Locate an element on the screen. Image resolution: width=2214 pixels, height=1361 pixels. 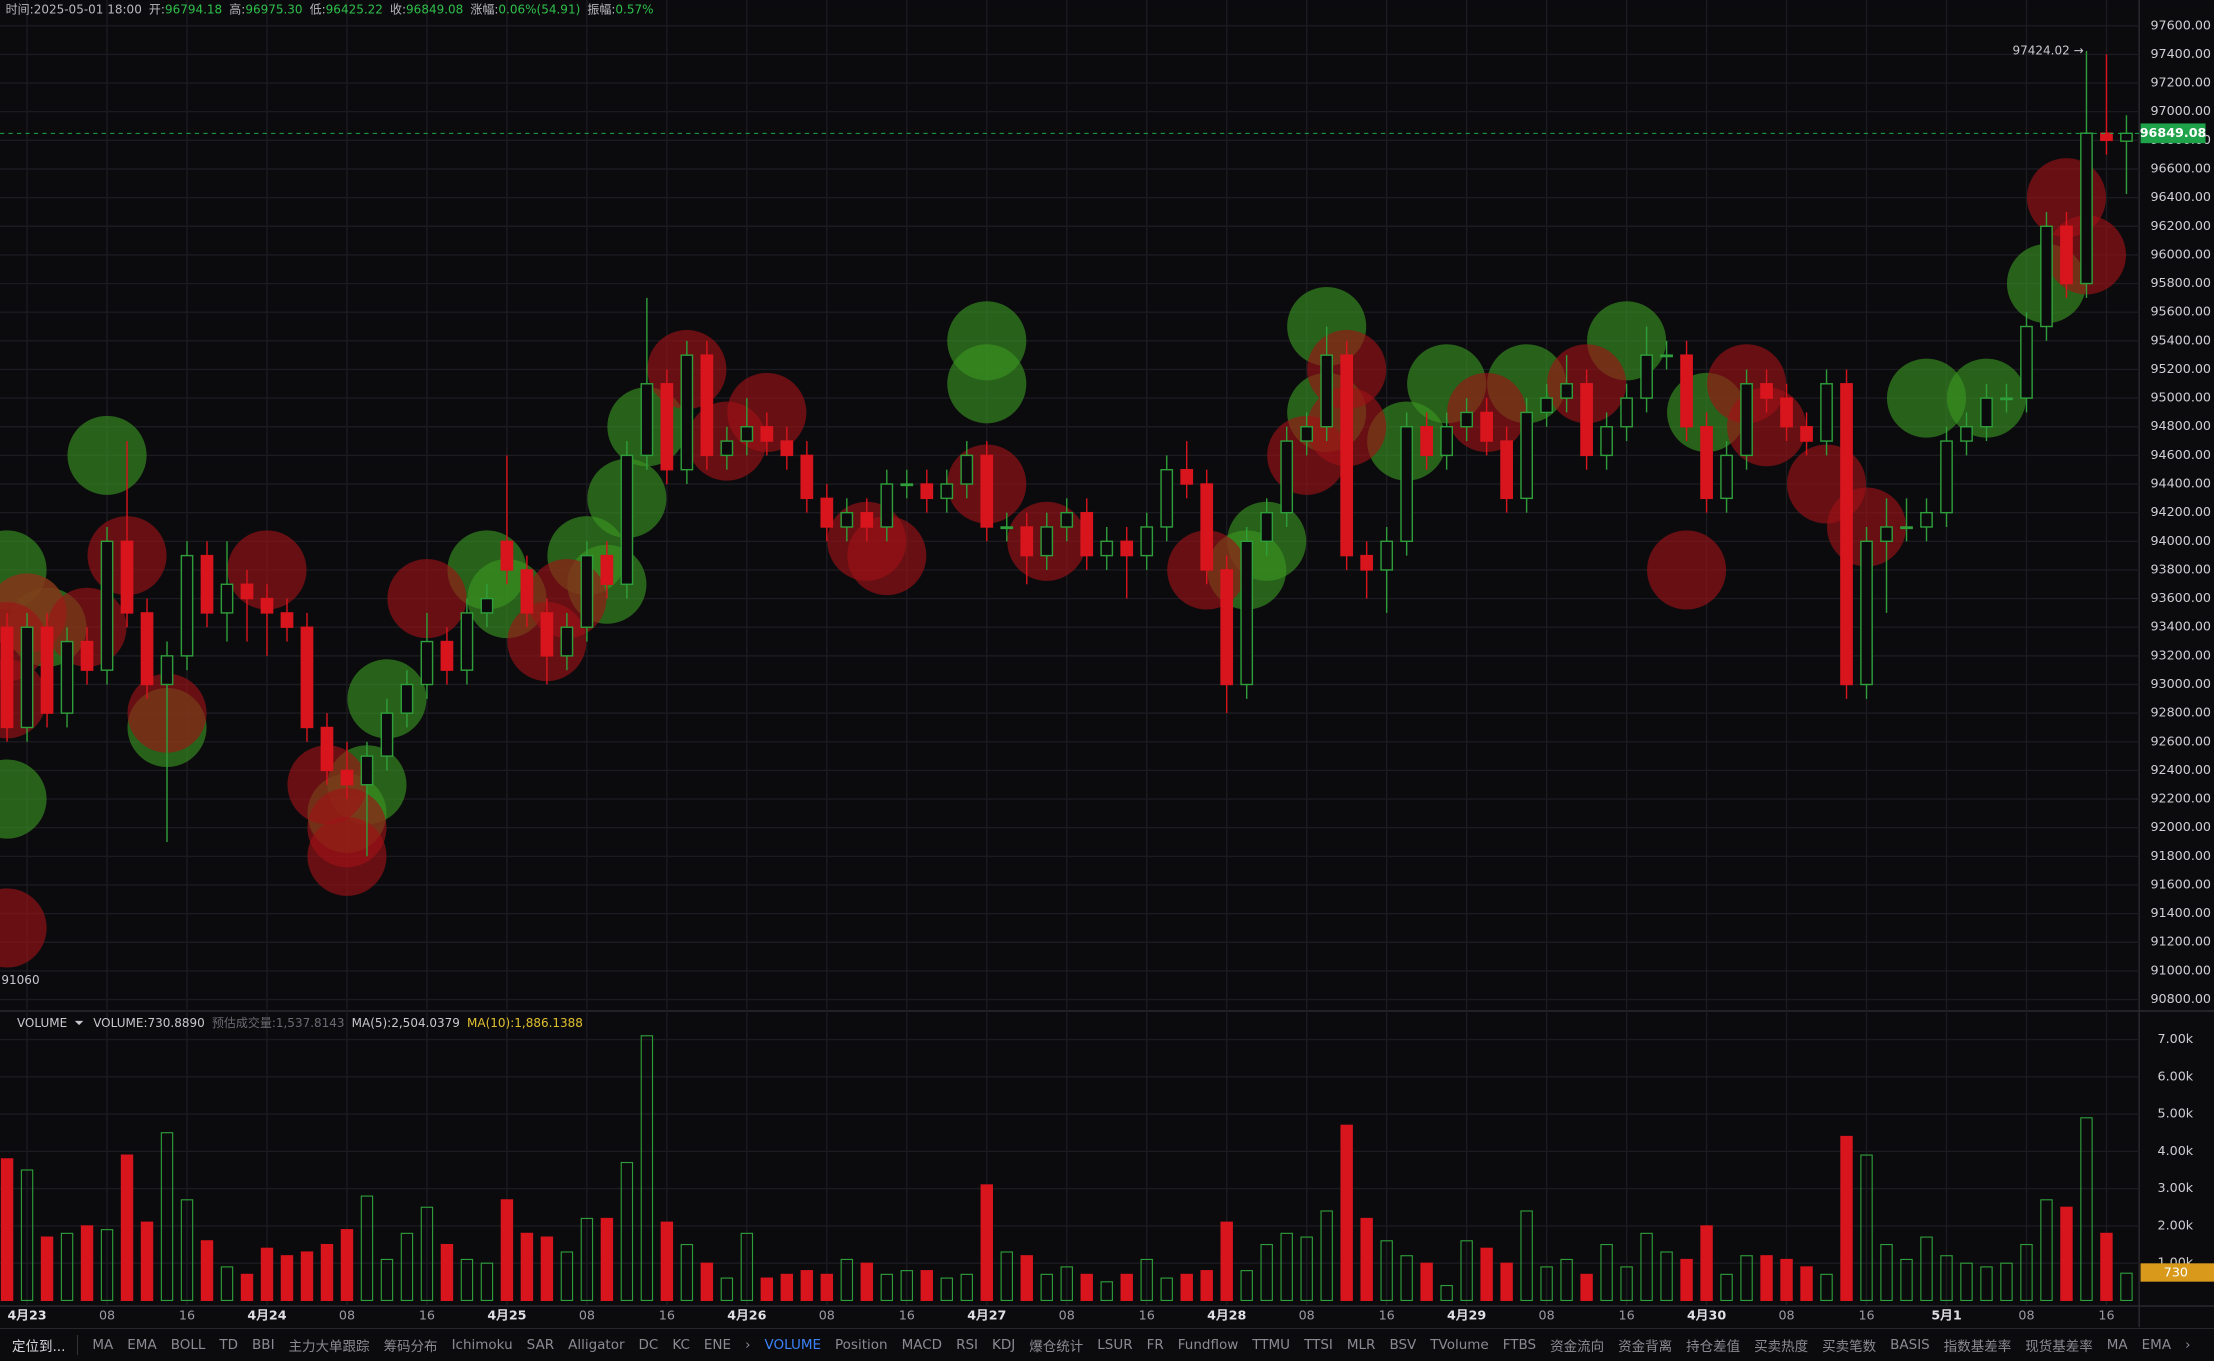
indicator-button: RSI is located at coordinates (967, 1345).